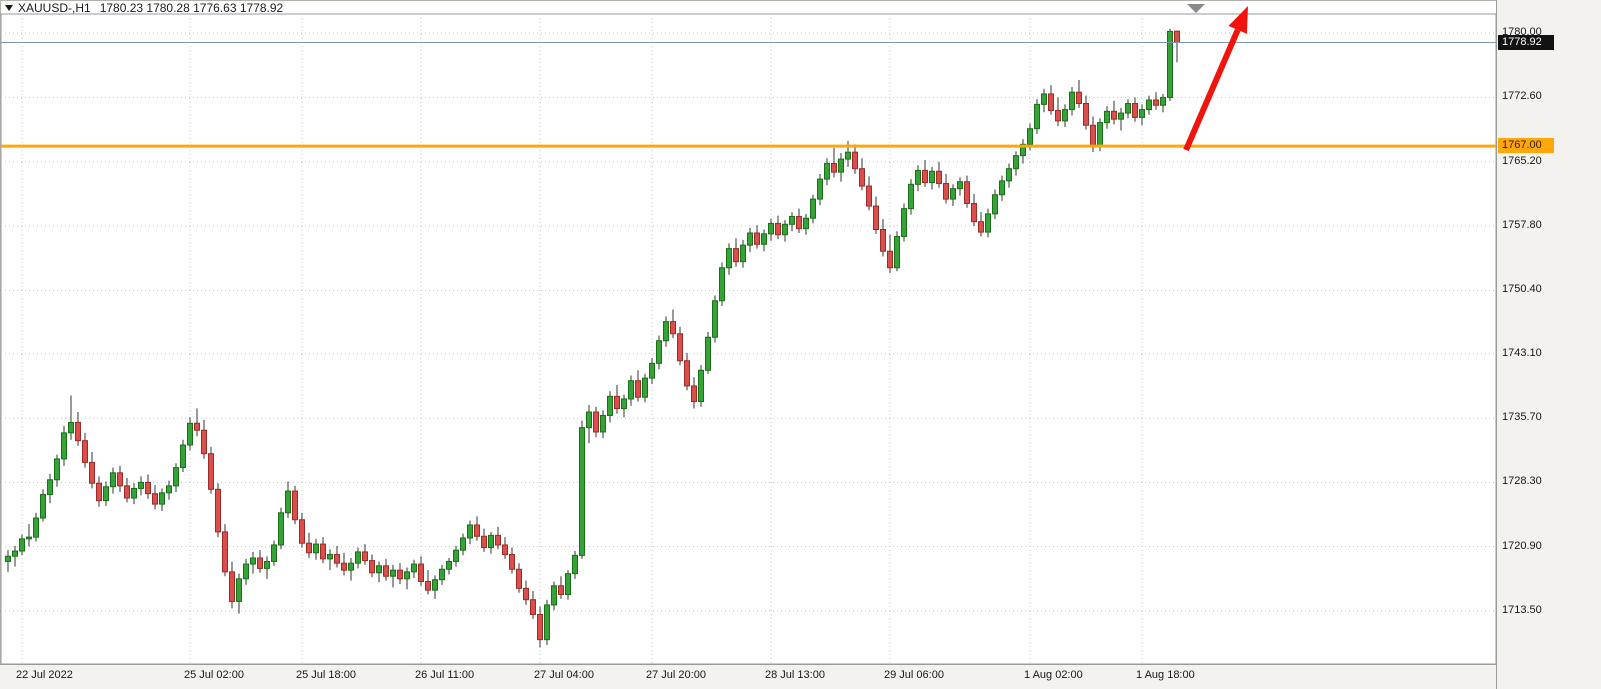 The height and width of the screenshot is (689, 1601). What do you see at coordinates (1526, 42) in the screenshot?
I see `current-price-badge: 1778.92` at bounding box center [1526, 42].